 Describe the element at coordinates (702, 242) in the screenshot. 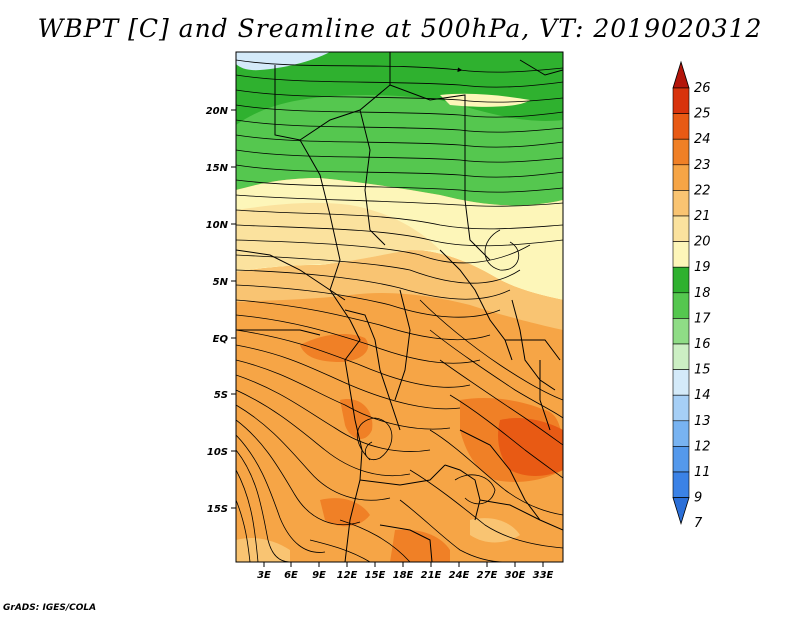

I see `colorbar-label: 20` at that location.